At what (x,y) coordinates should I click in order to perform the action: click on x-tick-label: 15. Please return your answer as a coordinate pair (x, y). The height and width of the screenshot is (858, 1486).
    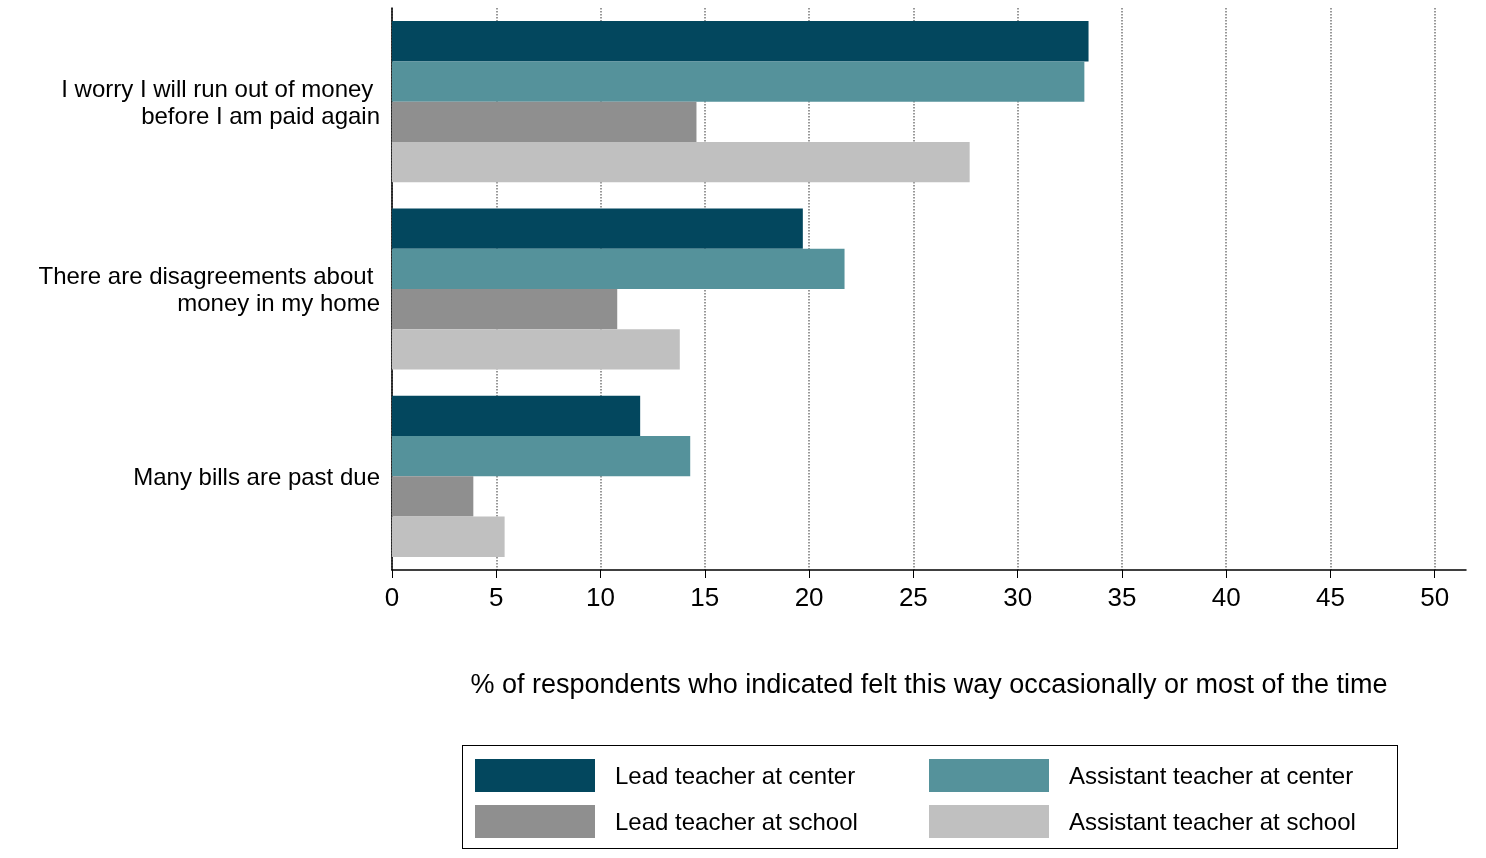
    Looking at the image, I should click on (705, 597).